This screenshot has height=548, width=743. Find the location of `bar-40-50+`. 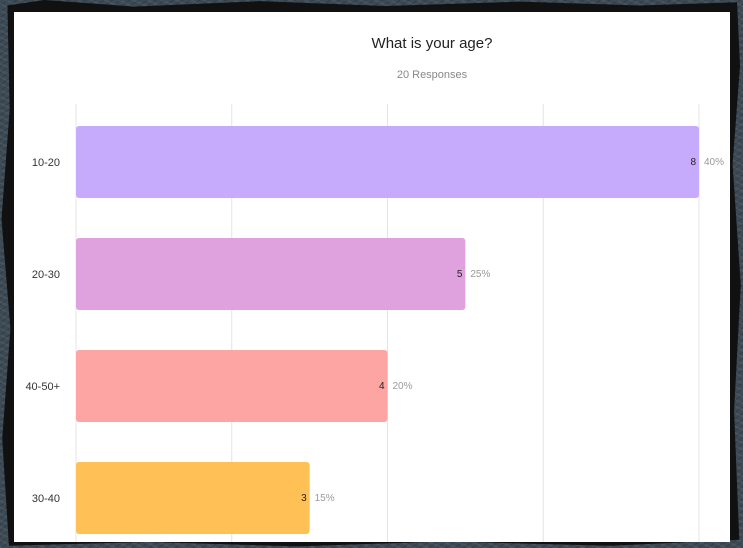

bar-40-50+ is located at coordinates (232, 386).